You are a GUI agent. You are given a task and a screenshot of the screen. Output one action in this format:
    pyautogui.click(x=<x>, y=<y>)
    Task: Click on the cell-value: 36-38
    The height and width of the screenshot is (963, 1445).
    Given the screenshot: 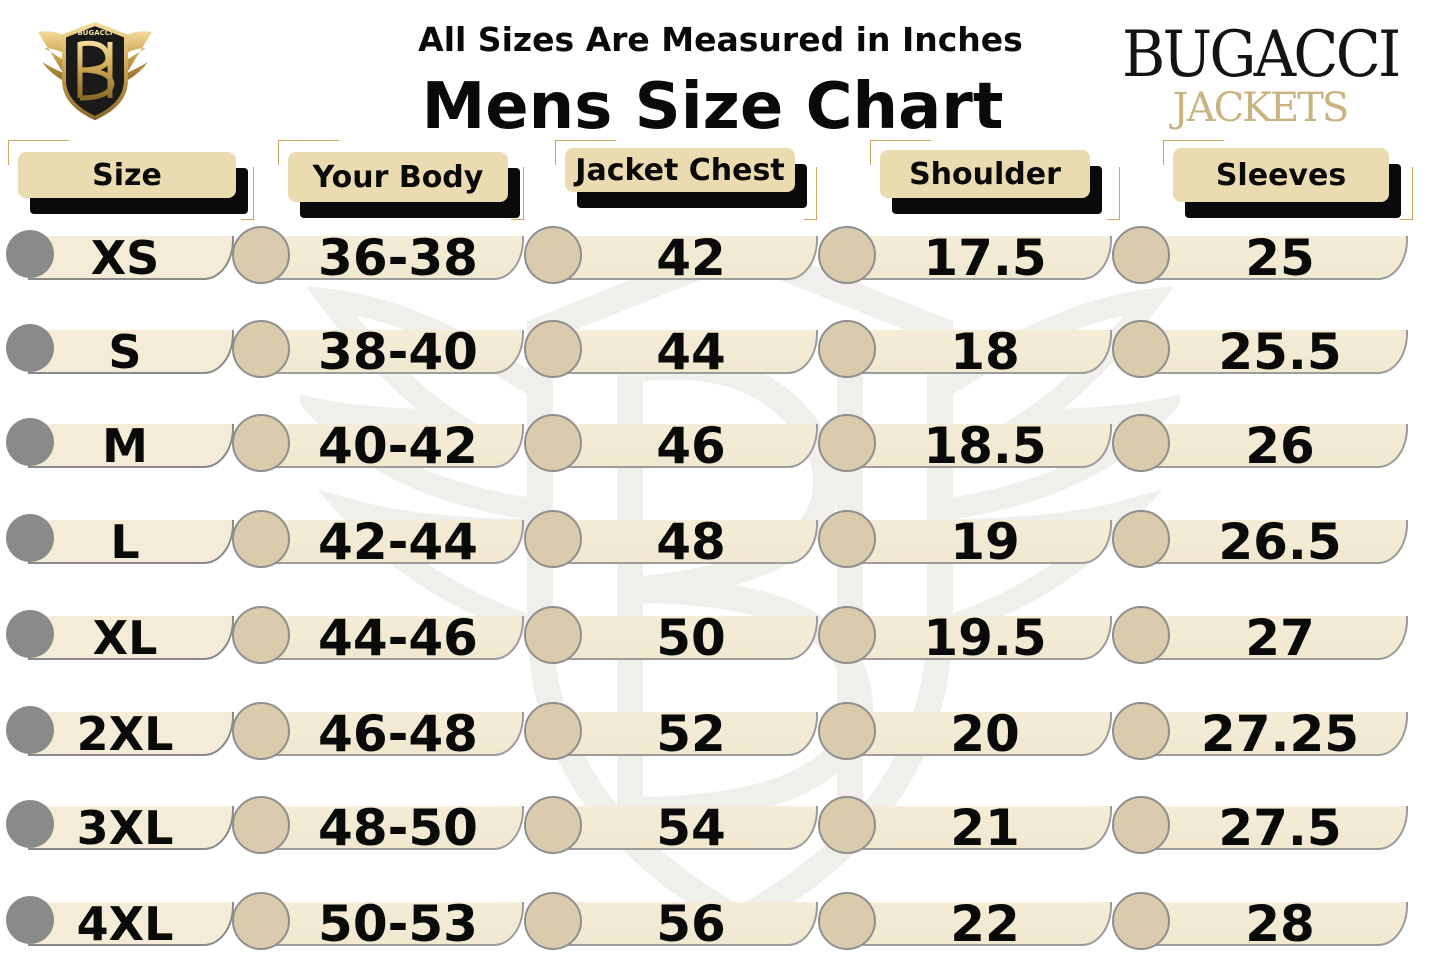 What is the action you would take?
    pyautogui.click(x=398, y=258)
    